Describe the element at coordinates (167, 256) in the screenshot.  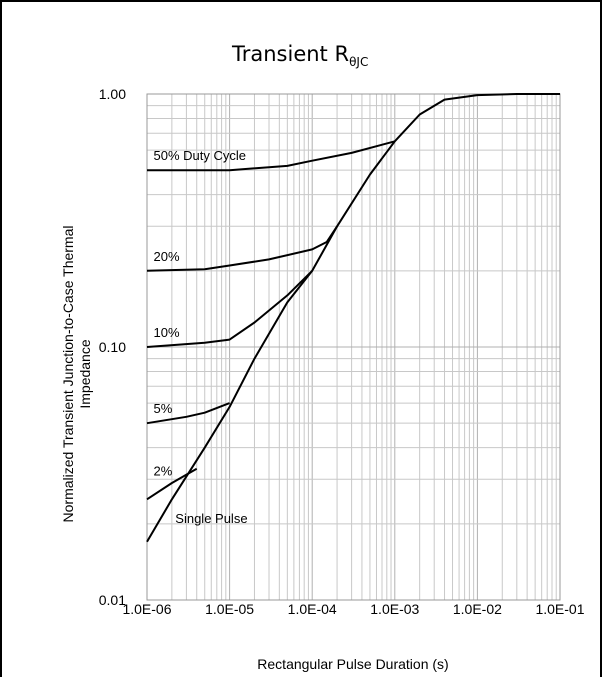
I see `series-label: 20%` at that location.